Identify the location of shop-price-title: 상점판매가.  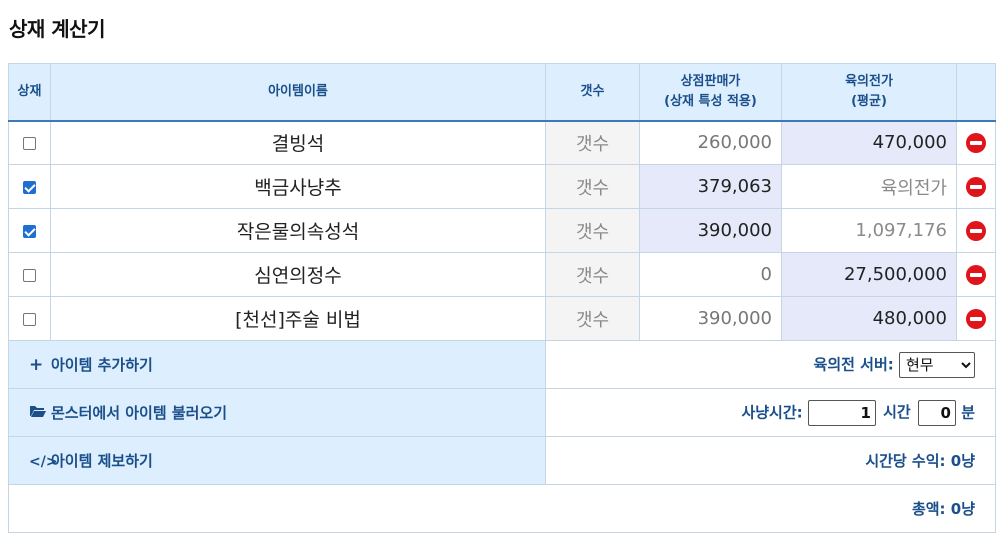
(710, 81).